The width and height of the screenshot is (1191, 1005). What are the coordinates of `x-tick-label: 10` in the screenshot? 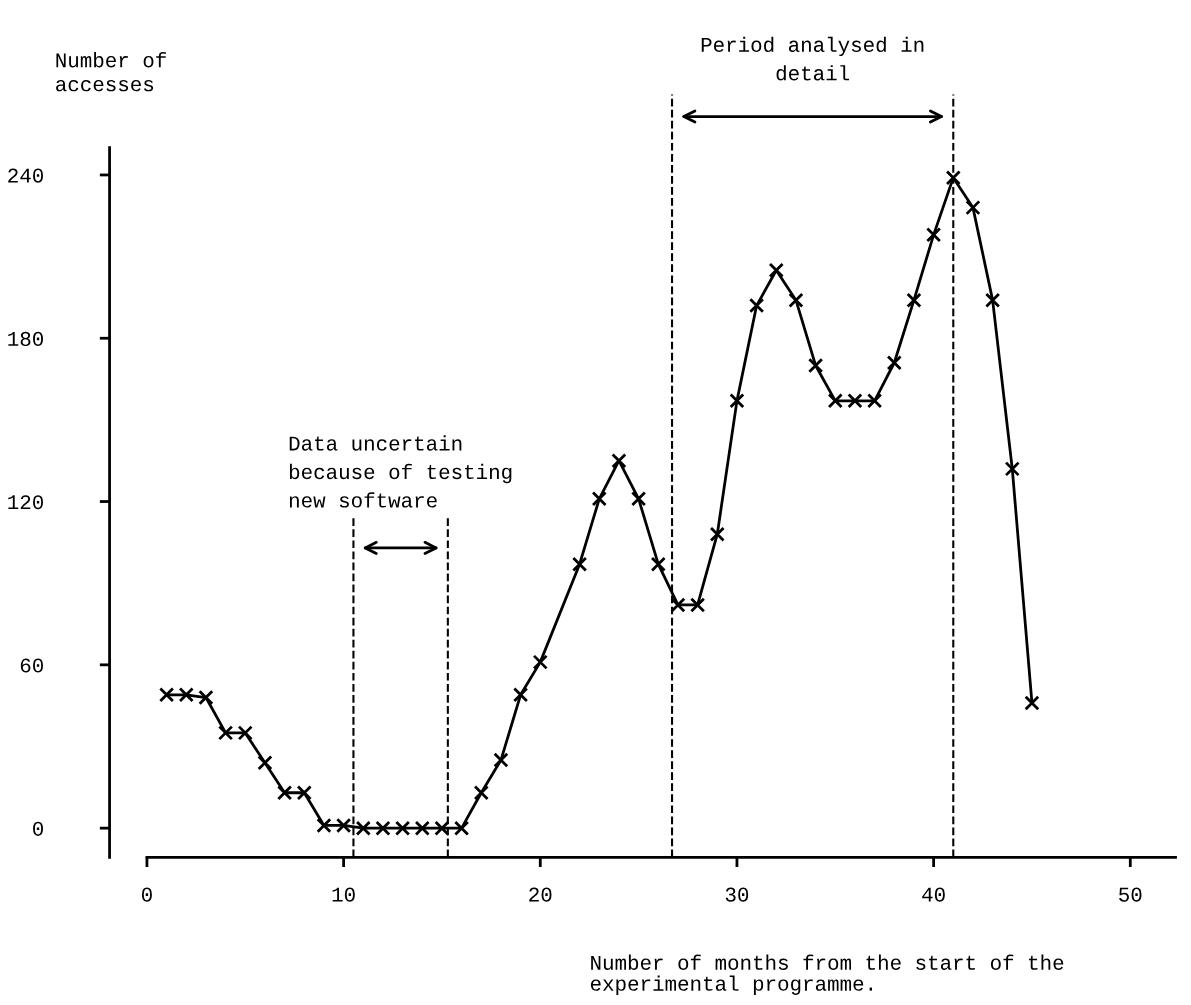 It's located at (343, 894).